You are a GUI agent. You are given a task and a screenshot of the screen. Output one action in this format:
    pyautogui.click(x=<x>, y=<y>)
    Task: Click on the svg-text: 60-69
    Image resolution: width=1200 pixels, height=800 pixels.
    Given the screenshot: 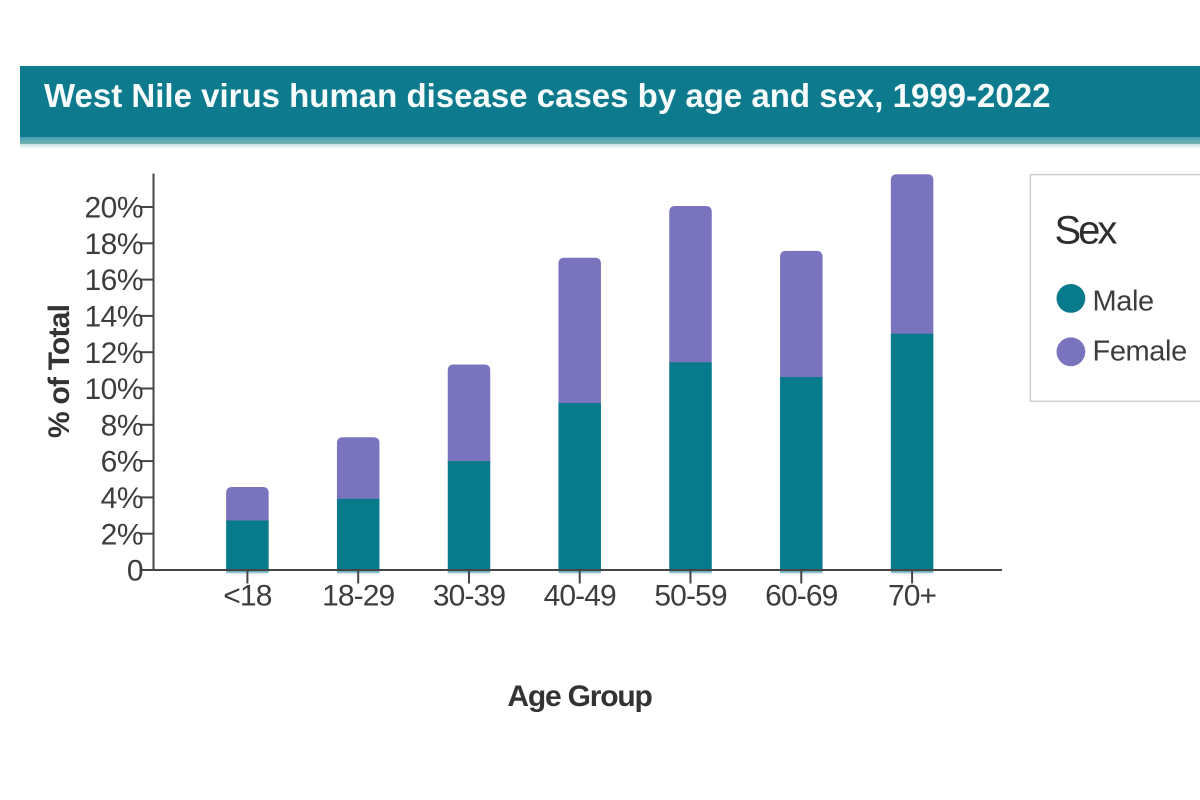 What is the action you would take?
    pyautogui.click(x=801, y=596)
    